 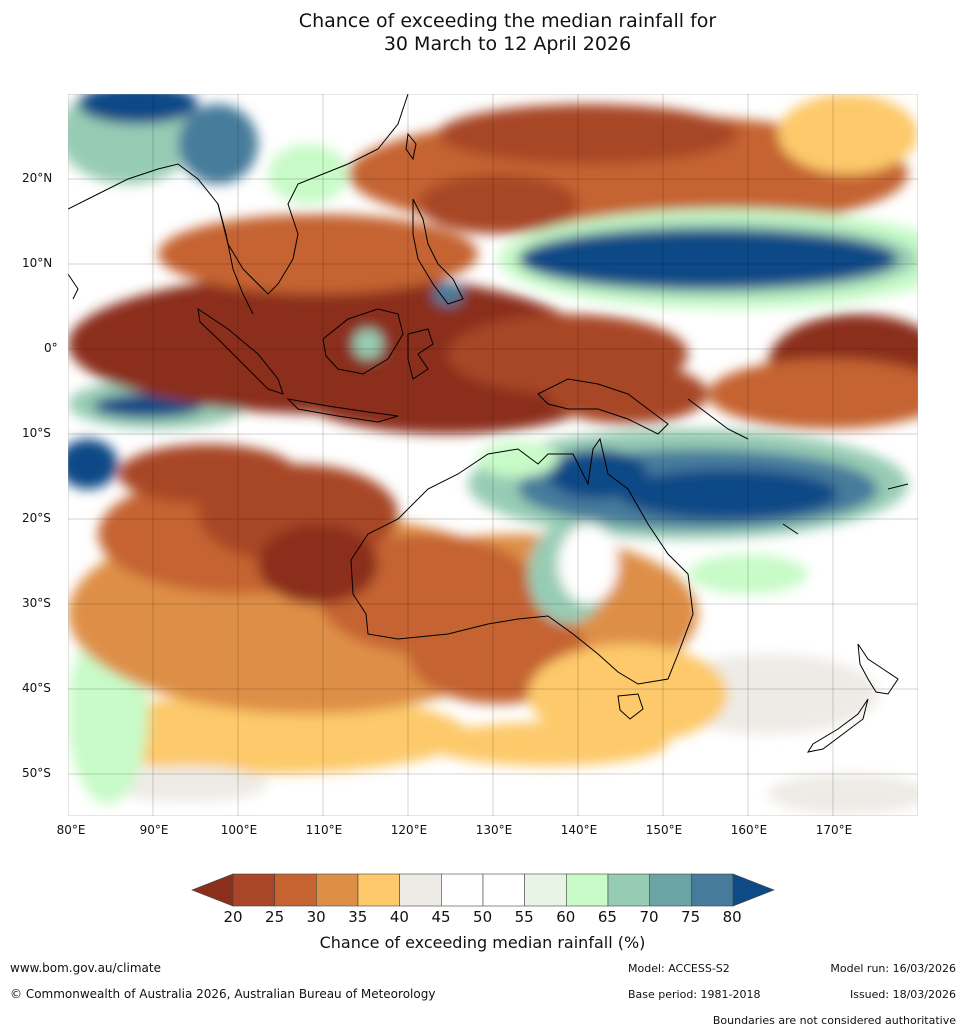 What do you see at coordinates (522, 561) in the screenshot?
I see `australia-coastline` at bounding box center [522, 561].